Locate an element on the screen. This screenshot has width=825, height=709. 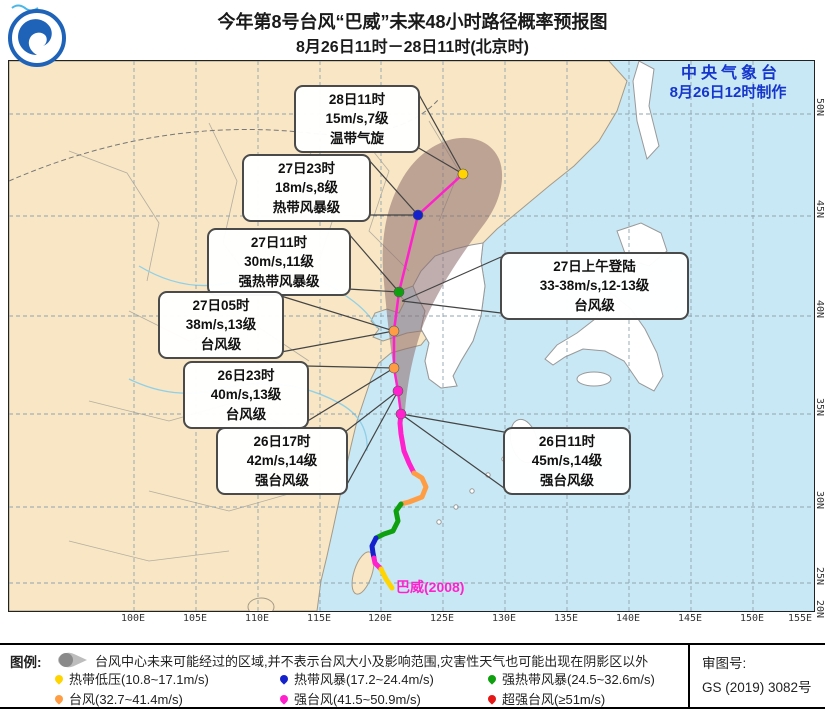
callout-time: 26日23时 is located at coordinates (246, 376).